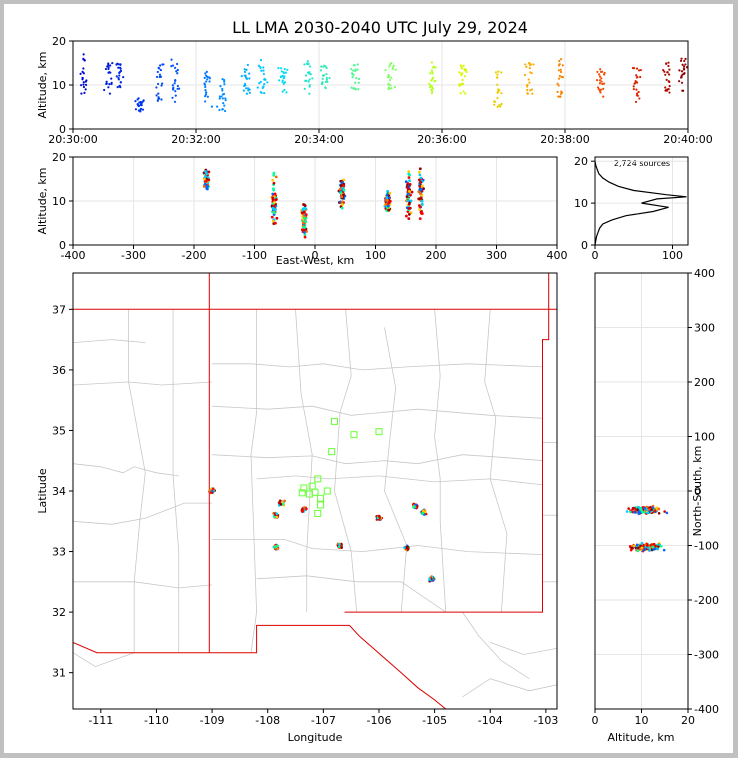 This screenshot has height=758, width=738. What do you see at coordinates (697, 491) in the screenshot?
I see `ns-tick-label-y: 0` at bounding box center [697, 491].